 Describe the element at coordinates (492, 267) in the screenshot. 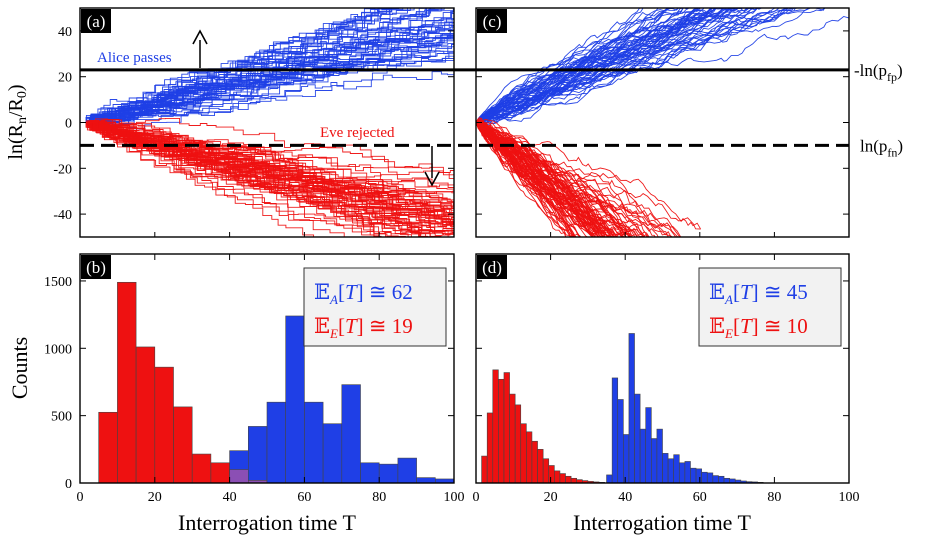

I see `panel-d-label: (d)` at that location.